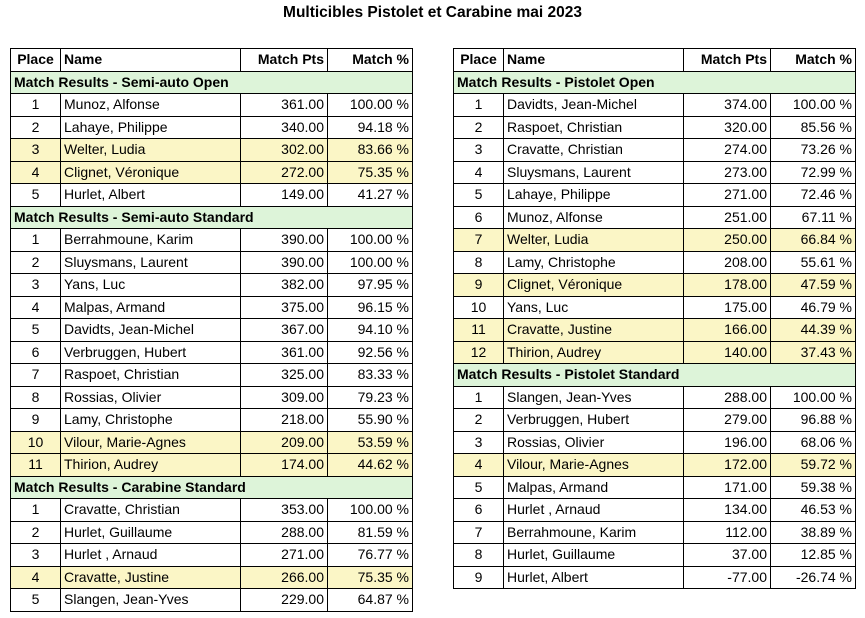 The width and height of the screenshot is (865, 618). Describe the element at coordinates (727, 352) in the screenshot. I see `match-pts-cell: 140.00` at that location.